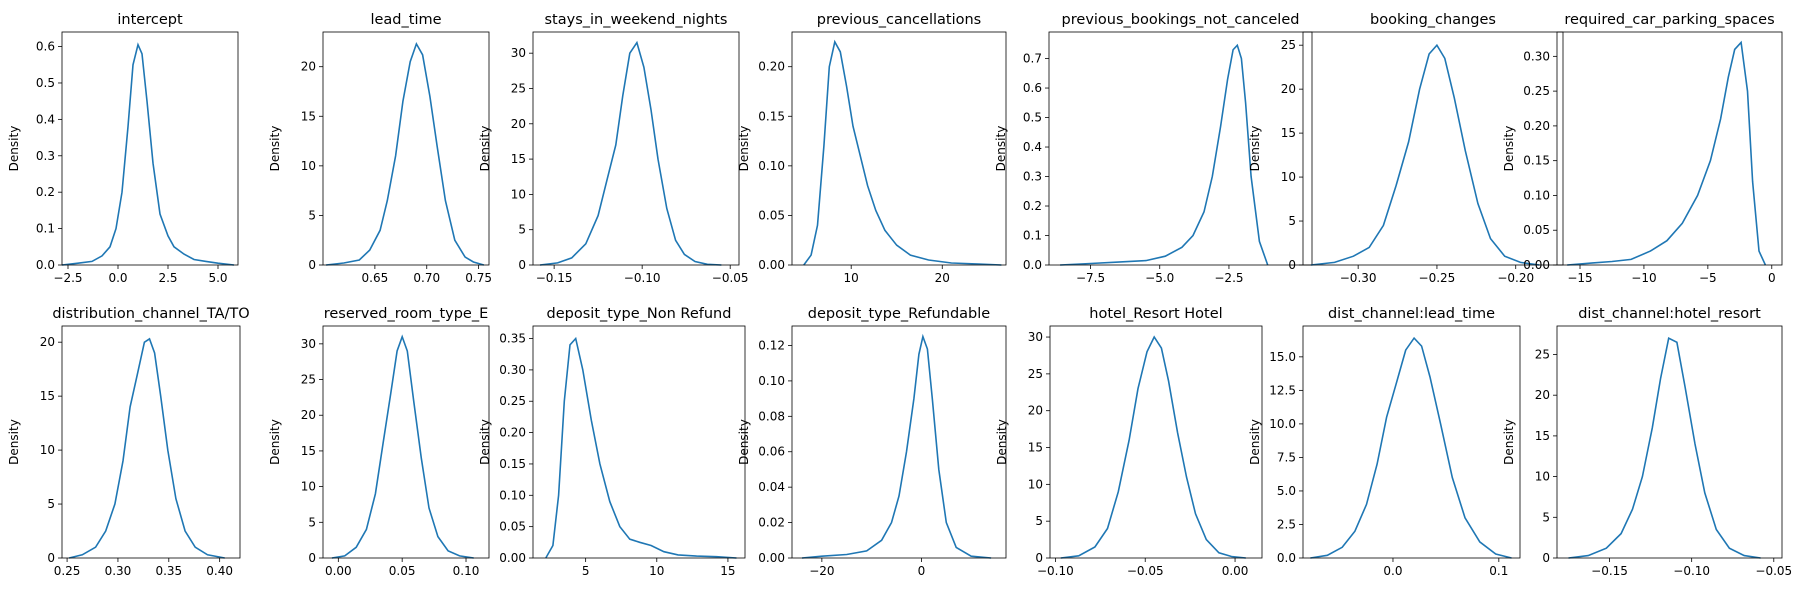 This screenshot has width=1815, height=590. Describe the element at coordinates (586, 571) in the screenshot. I see `x-tick-label: 5` at that location.